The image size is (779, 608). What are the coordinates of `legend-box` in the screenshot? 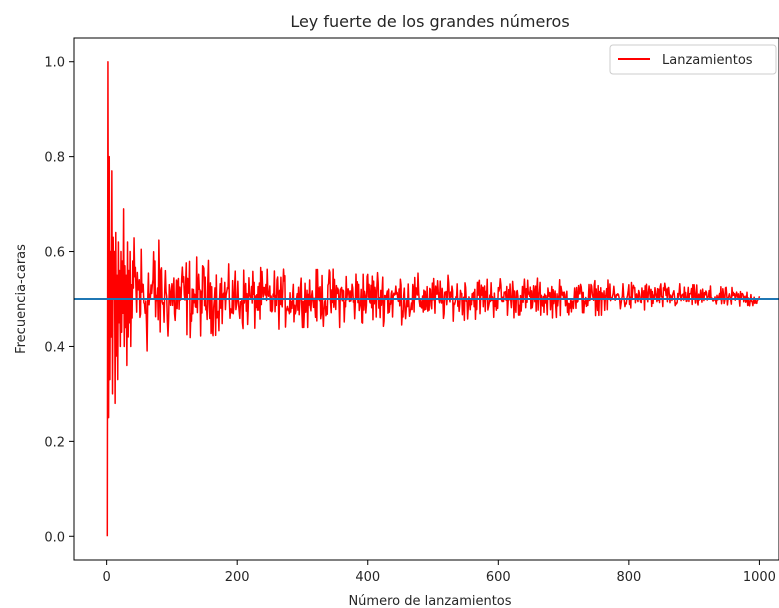 It's located at (693, 59).